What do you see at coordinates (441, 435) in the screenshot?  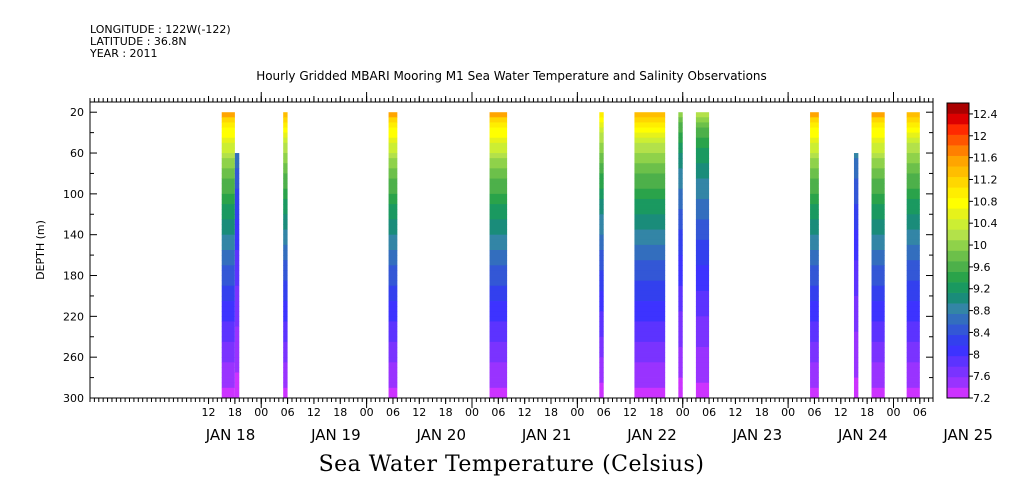 I see `date-label: JAN 20` at bounding box center [441, 435].